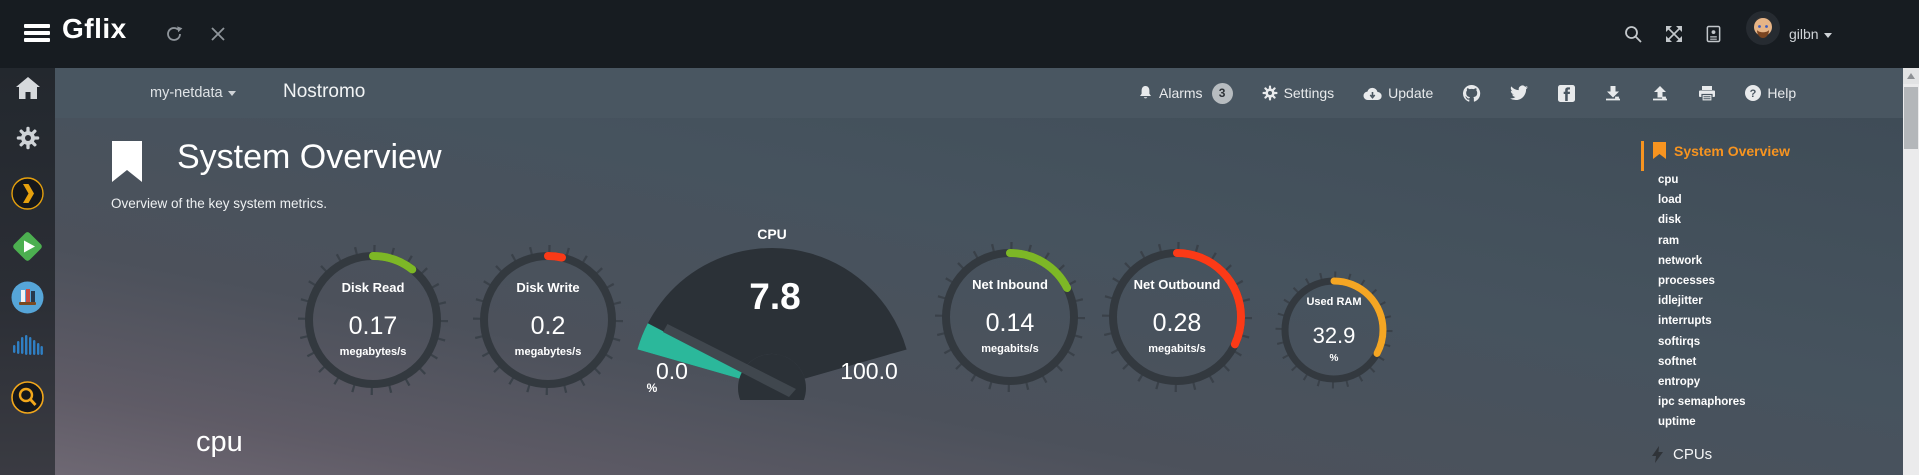  I want to click on toc-item-disk: disk, so click(1670, 220).